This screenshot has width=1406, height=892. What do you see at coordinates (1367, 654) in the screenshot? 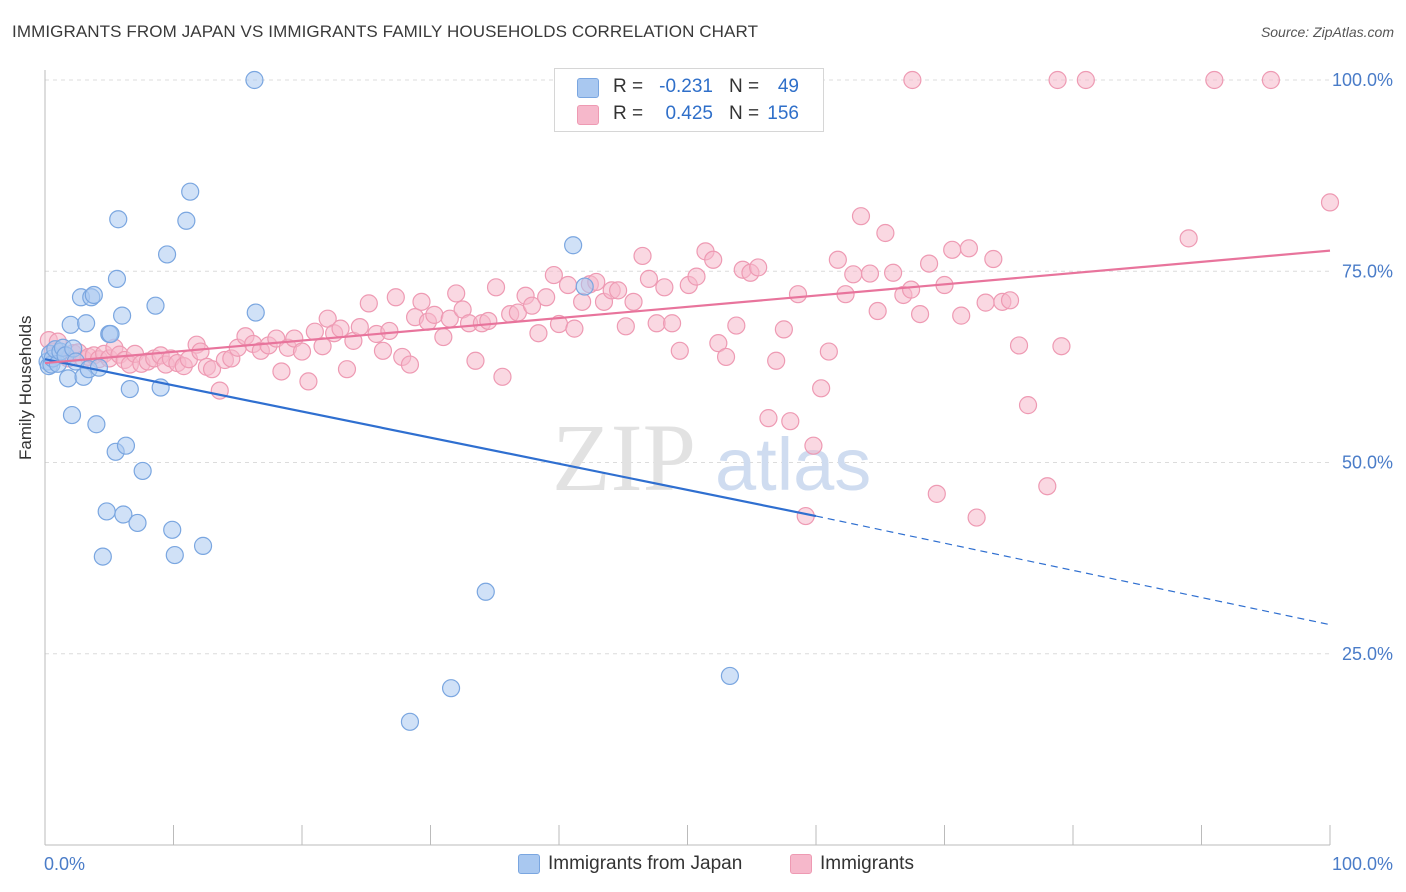
I see `y-tick-label: 25.0%` at bounding box center [1367, 654].